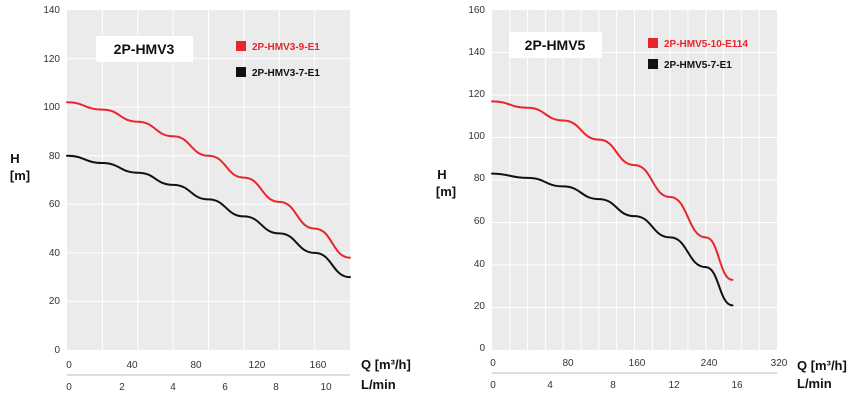  What do you see at coordinates (476, 10) in the screenshot?
I see `chart-2-y-tick: 160` at bounding box center [476, 10].